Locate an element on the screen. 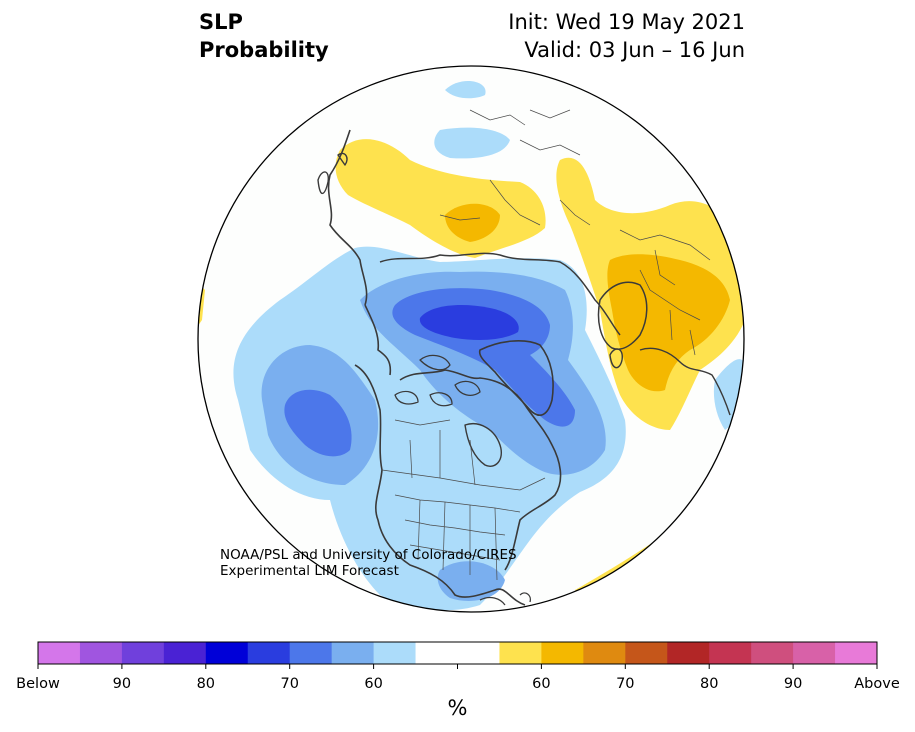 The width and height of the screenshot is (915, 732). below-75-region-arctic is located at coordinates (469, 322).